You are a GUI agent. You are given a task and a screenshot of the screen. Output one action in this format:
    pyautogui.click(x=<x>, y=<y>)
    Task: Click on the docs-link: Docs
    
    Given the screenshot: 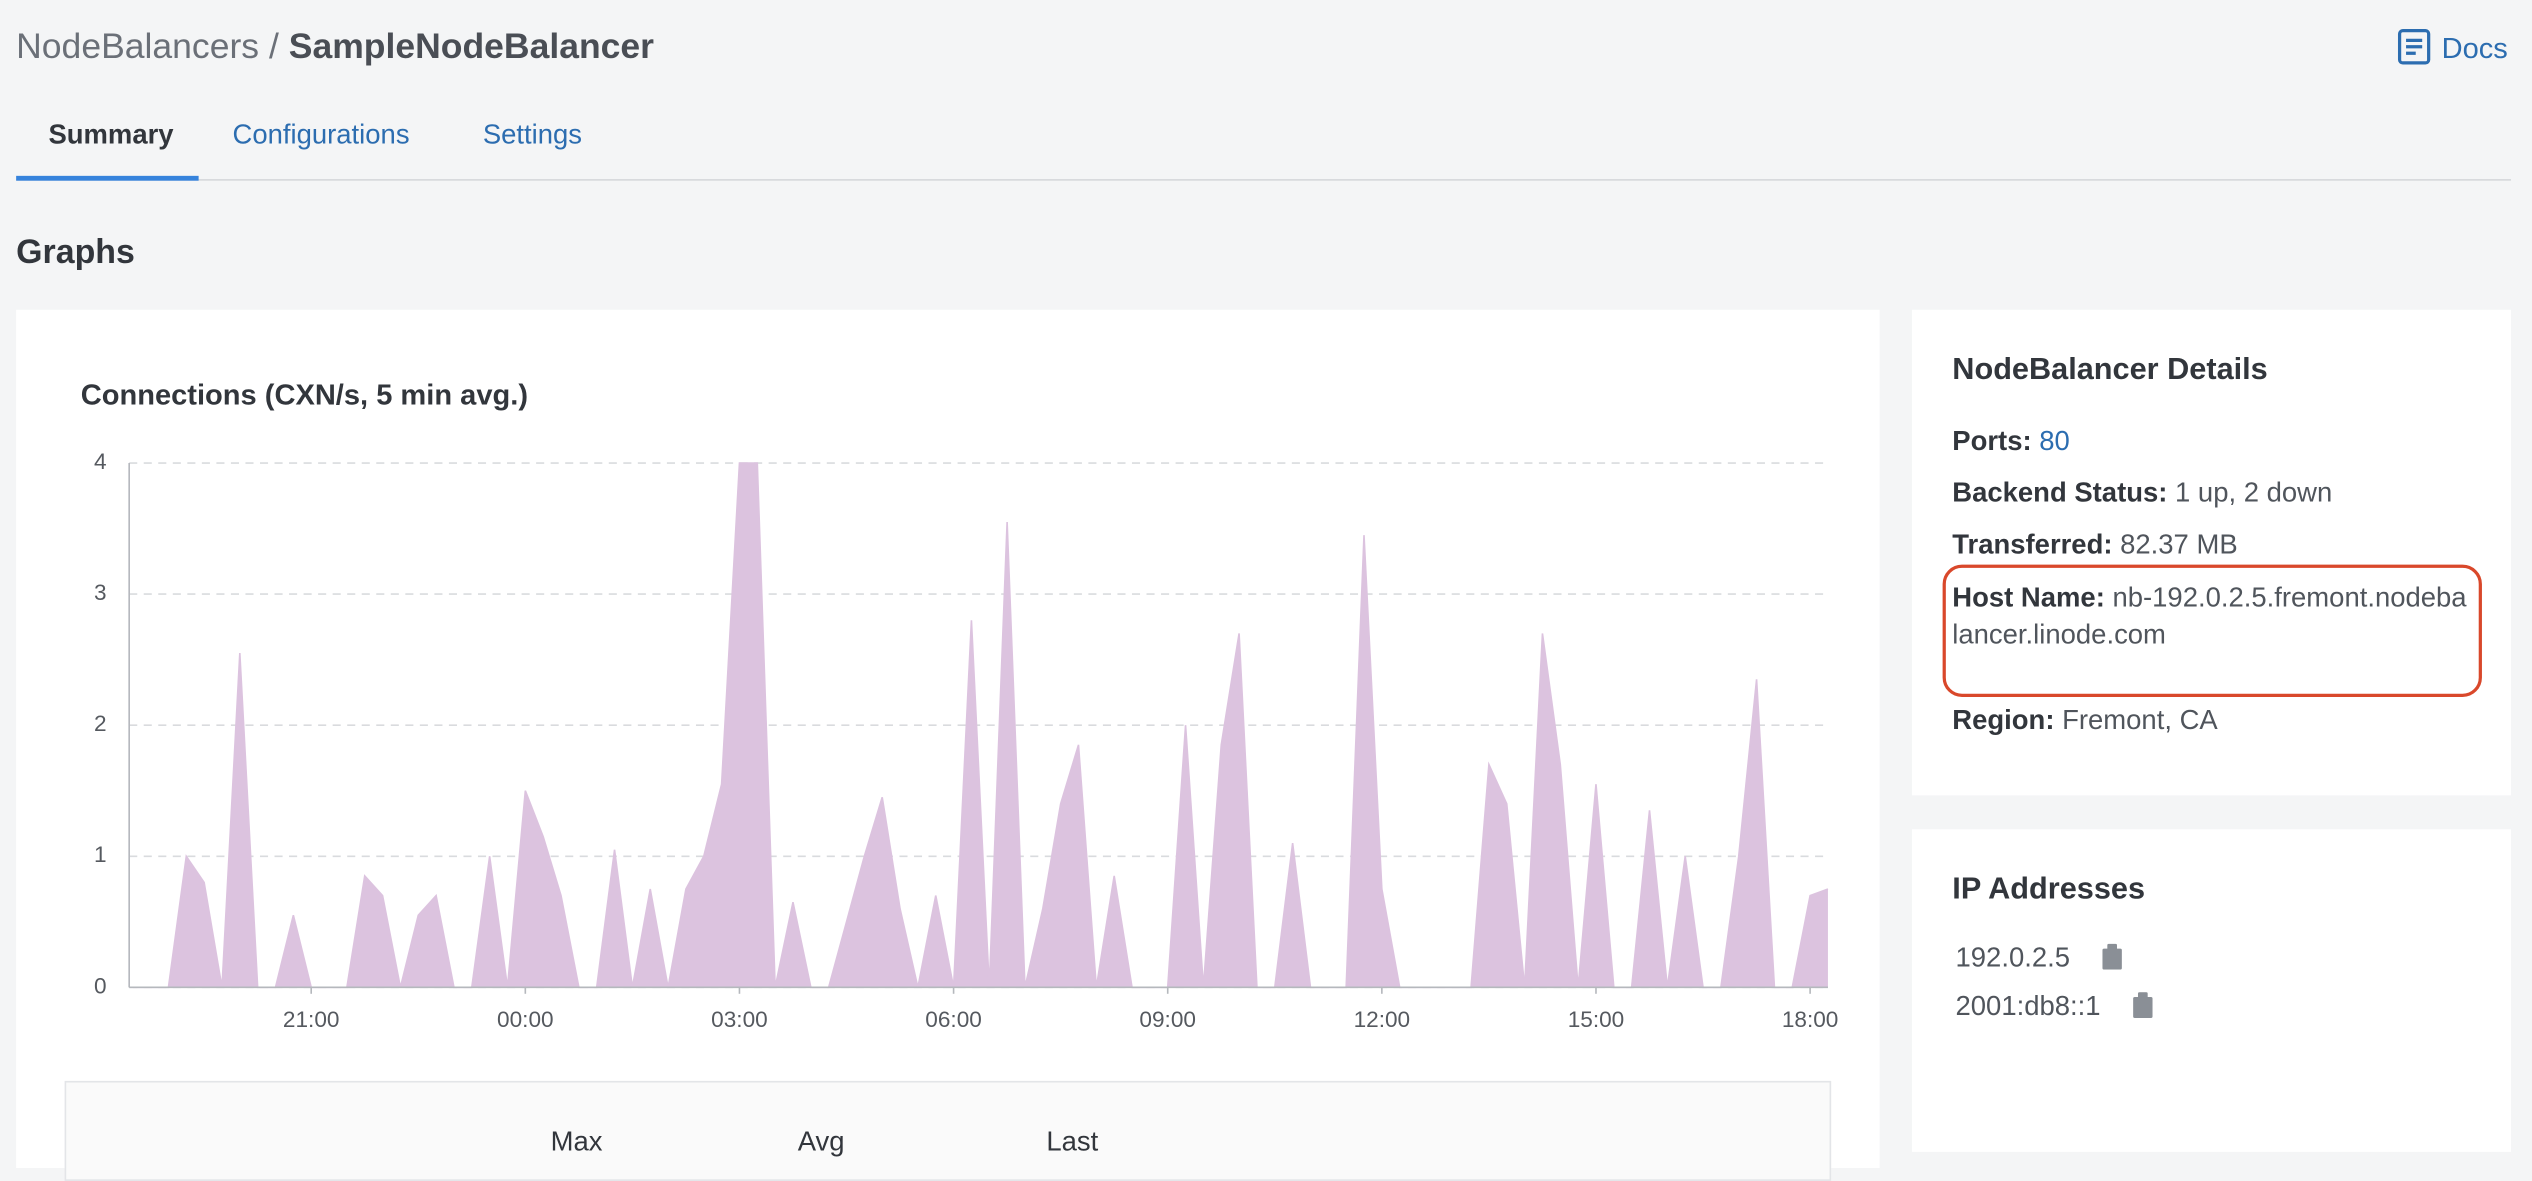 What is the action you would take?
    pyautogui.click(x=2452, y=46)
    